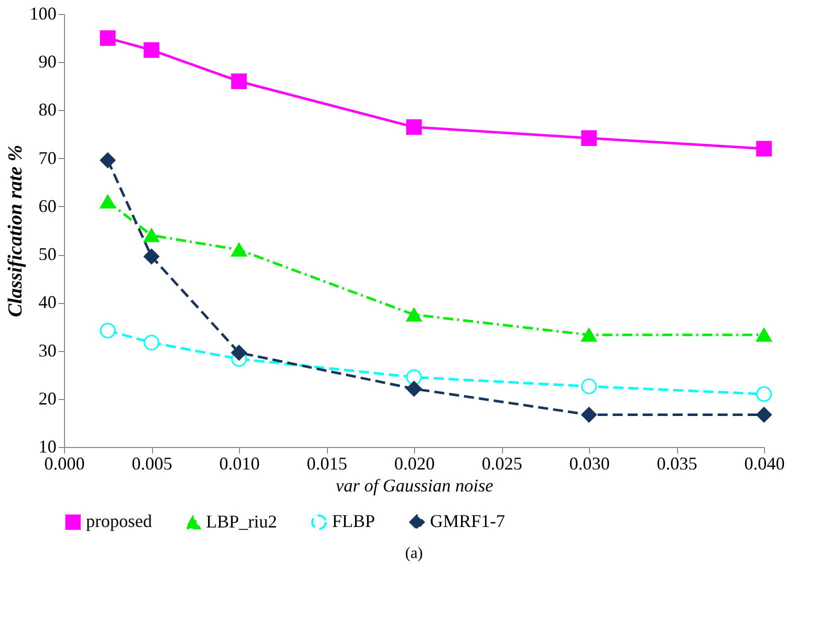 This screenshot has height=622, width=839. What do you see at coordinates (354, 521) in the screenshot?
I see `legend-label: FLBP` at bounding box center [354, 521].